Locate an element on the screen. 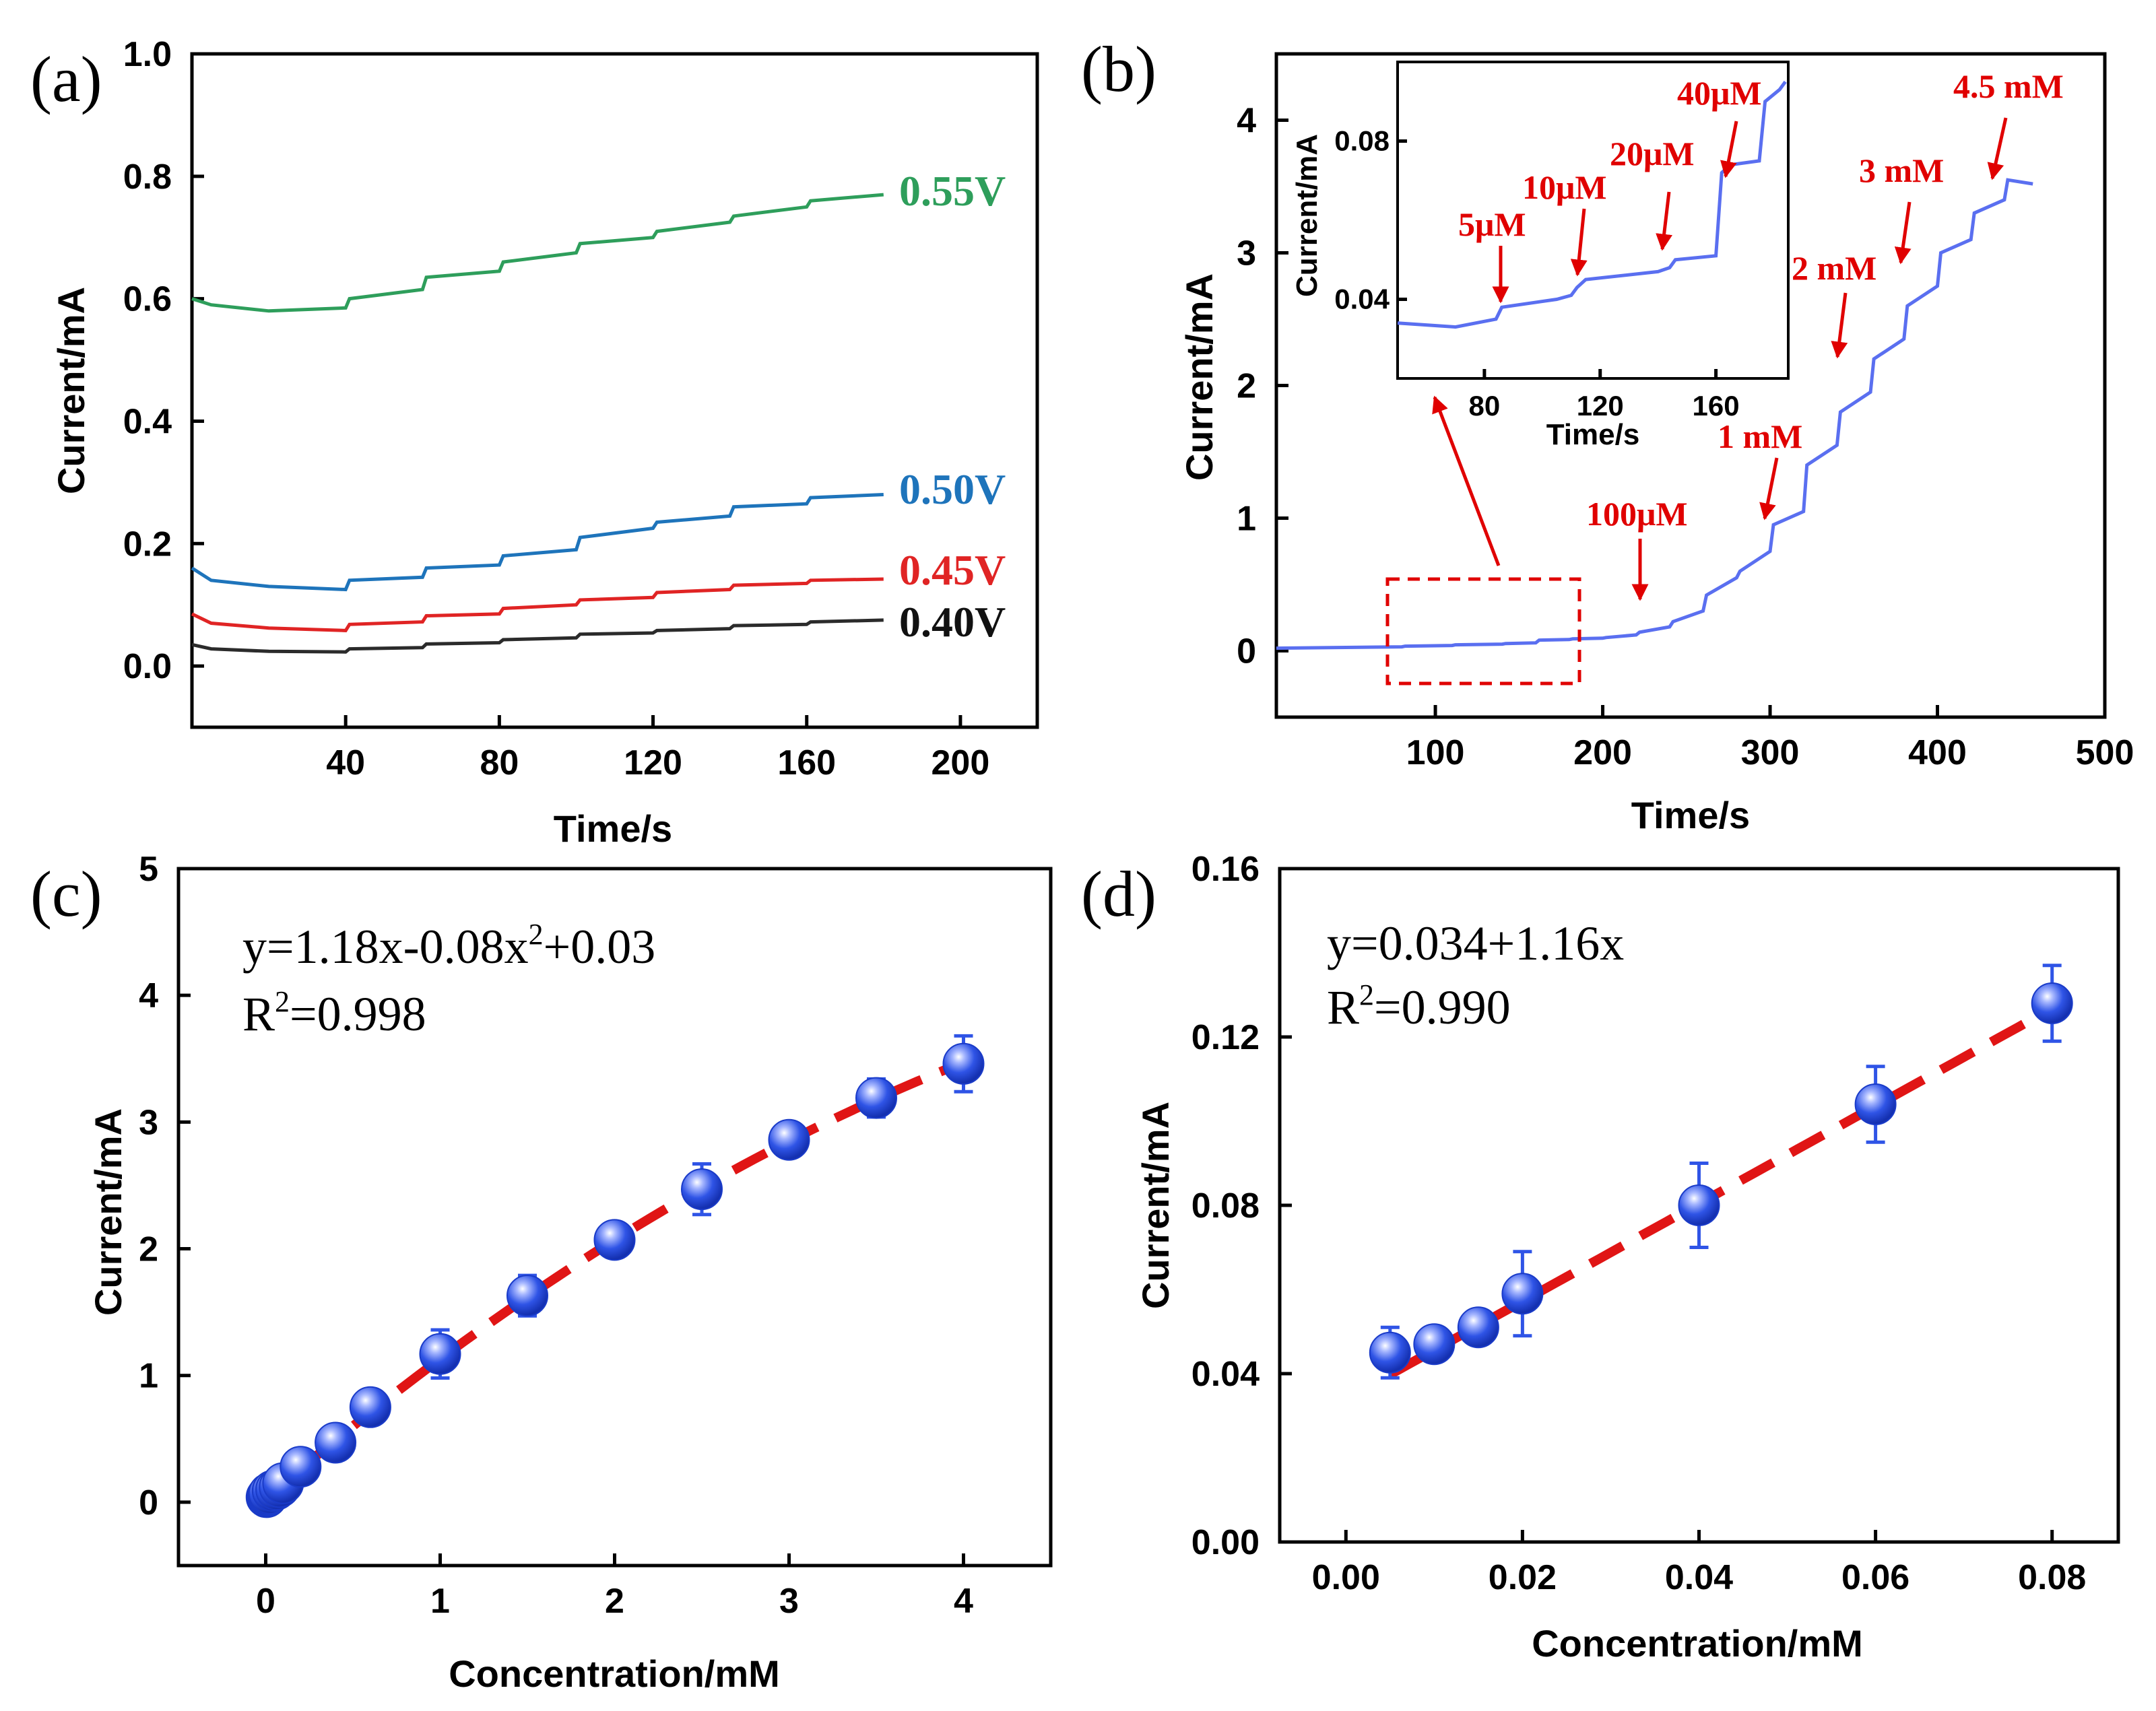 The width and height of the screenshot is (2156, 1711). inset-series-line is located at coordinates (1592, 204).